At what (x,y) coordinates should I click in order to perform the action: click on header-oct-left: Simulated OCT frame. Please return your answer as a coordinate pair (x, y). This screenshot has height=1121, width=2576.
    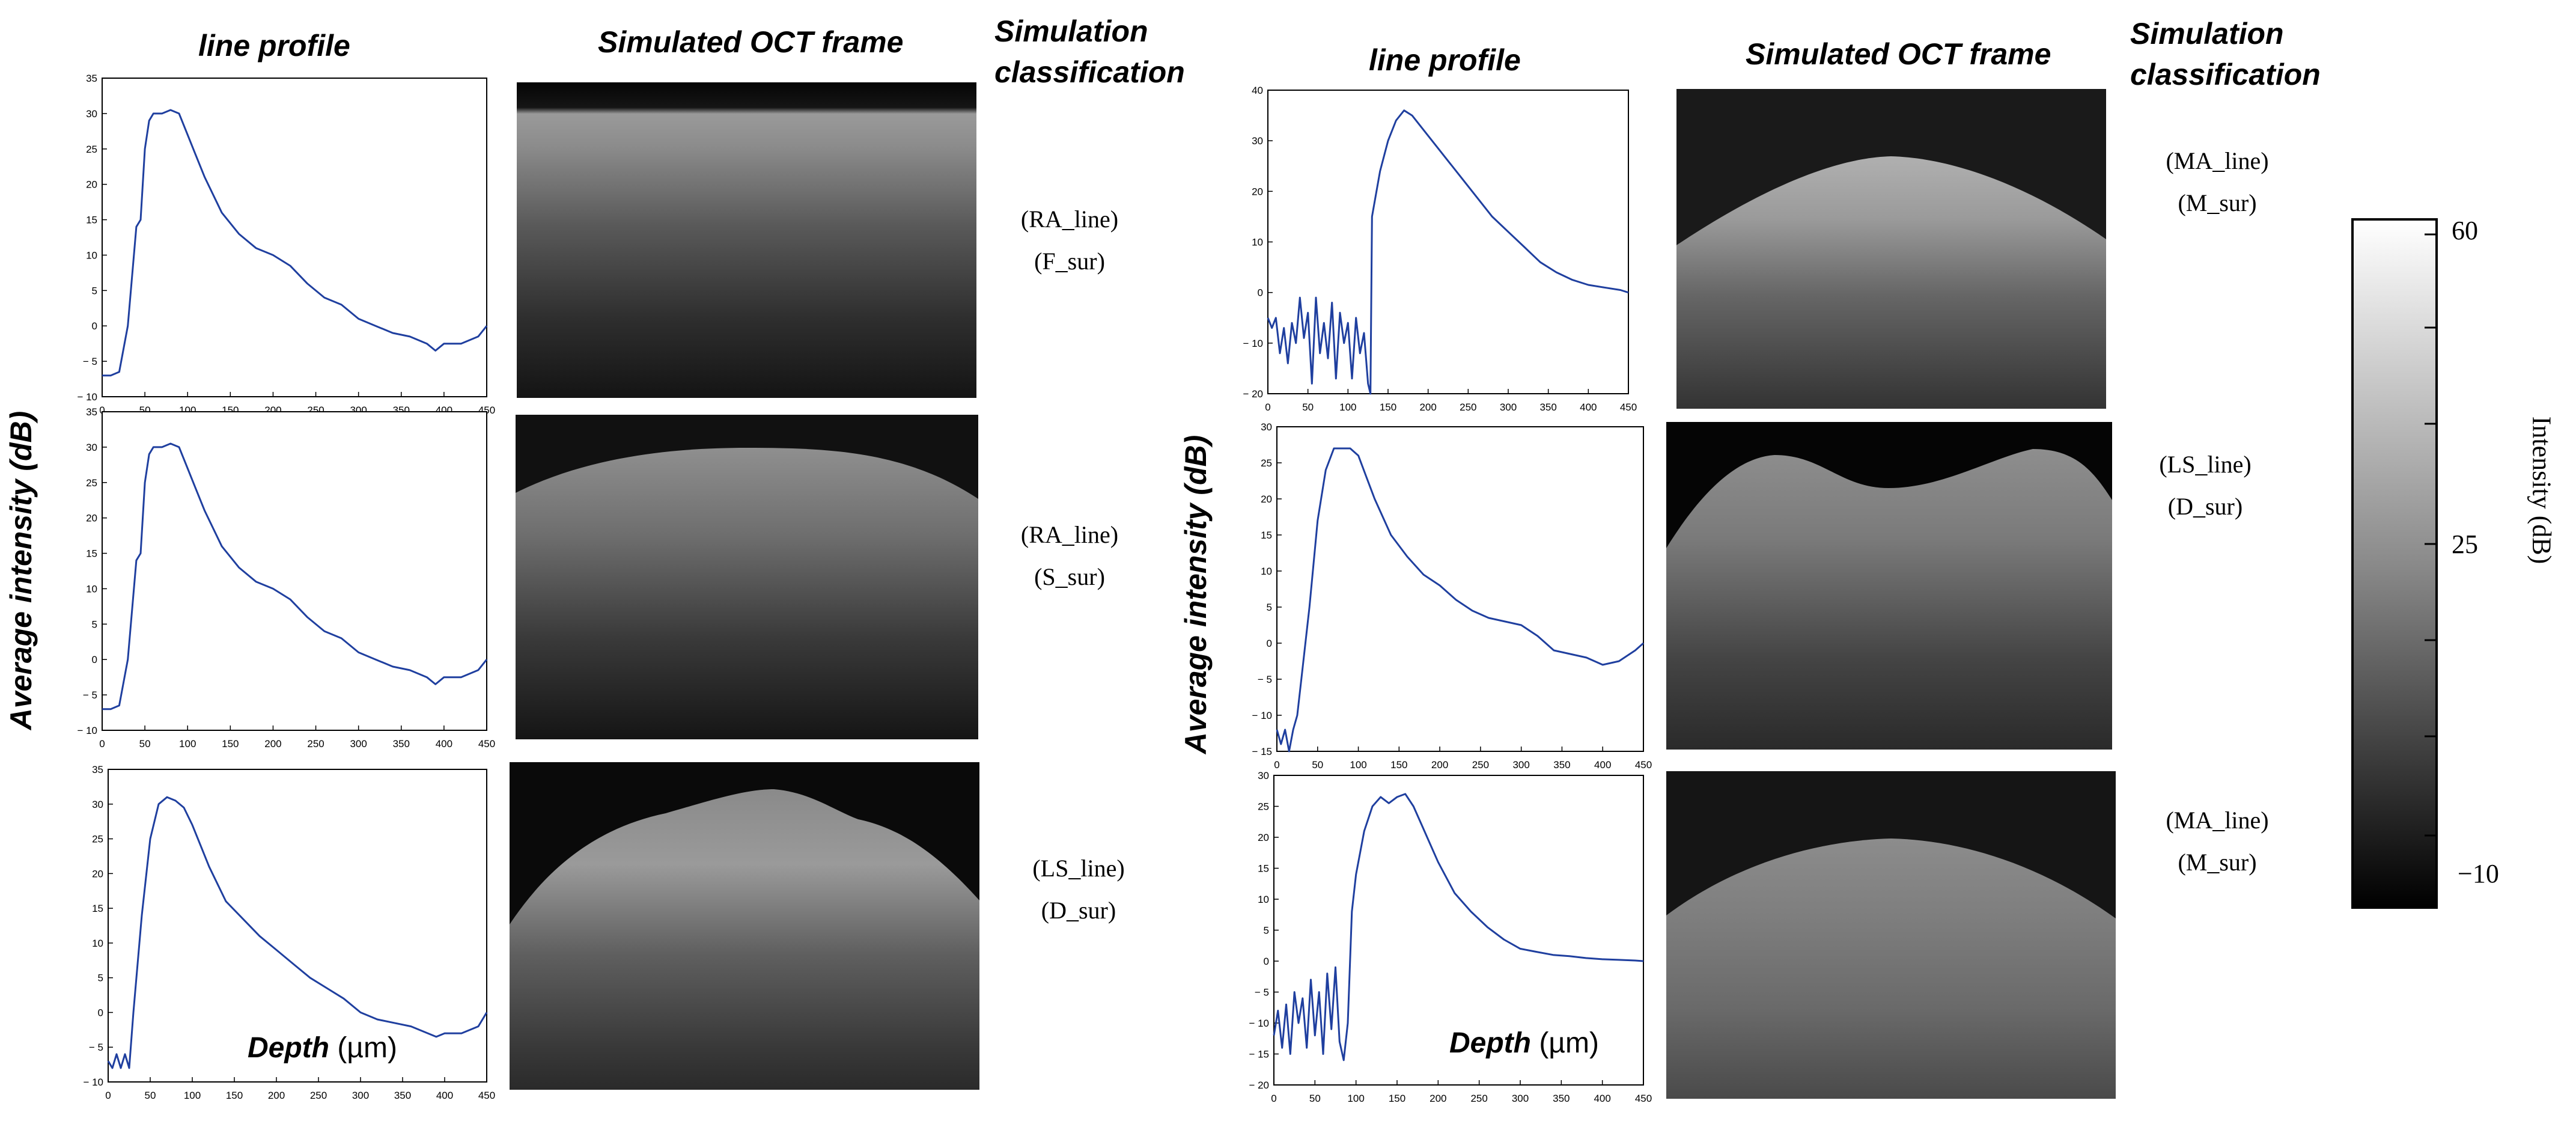
    Looking at the image, I should click on (751, 42).